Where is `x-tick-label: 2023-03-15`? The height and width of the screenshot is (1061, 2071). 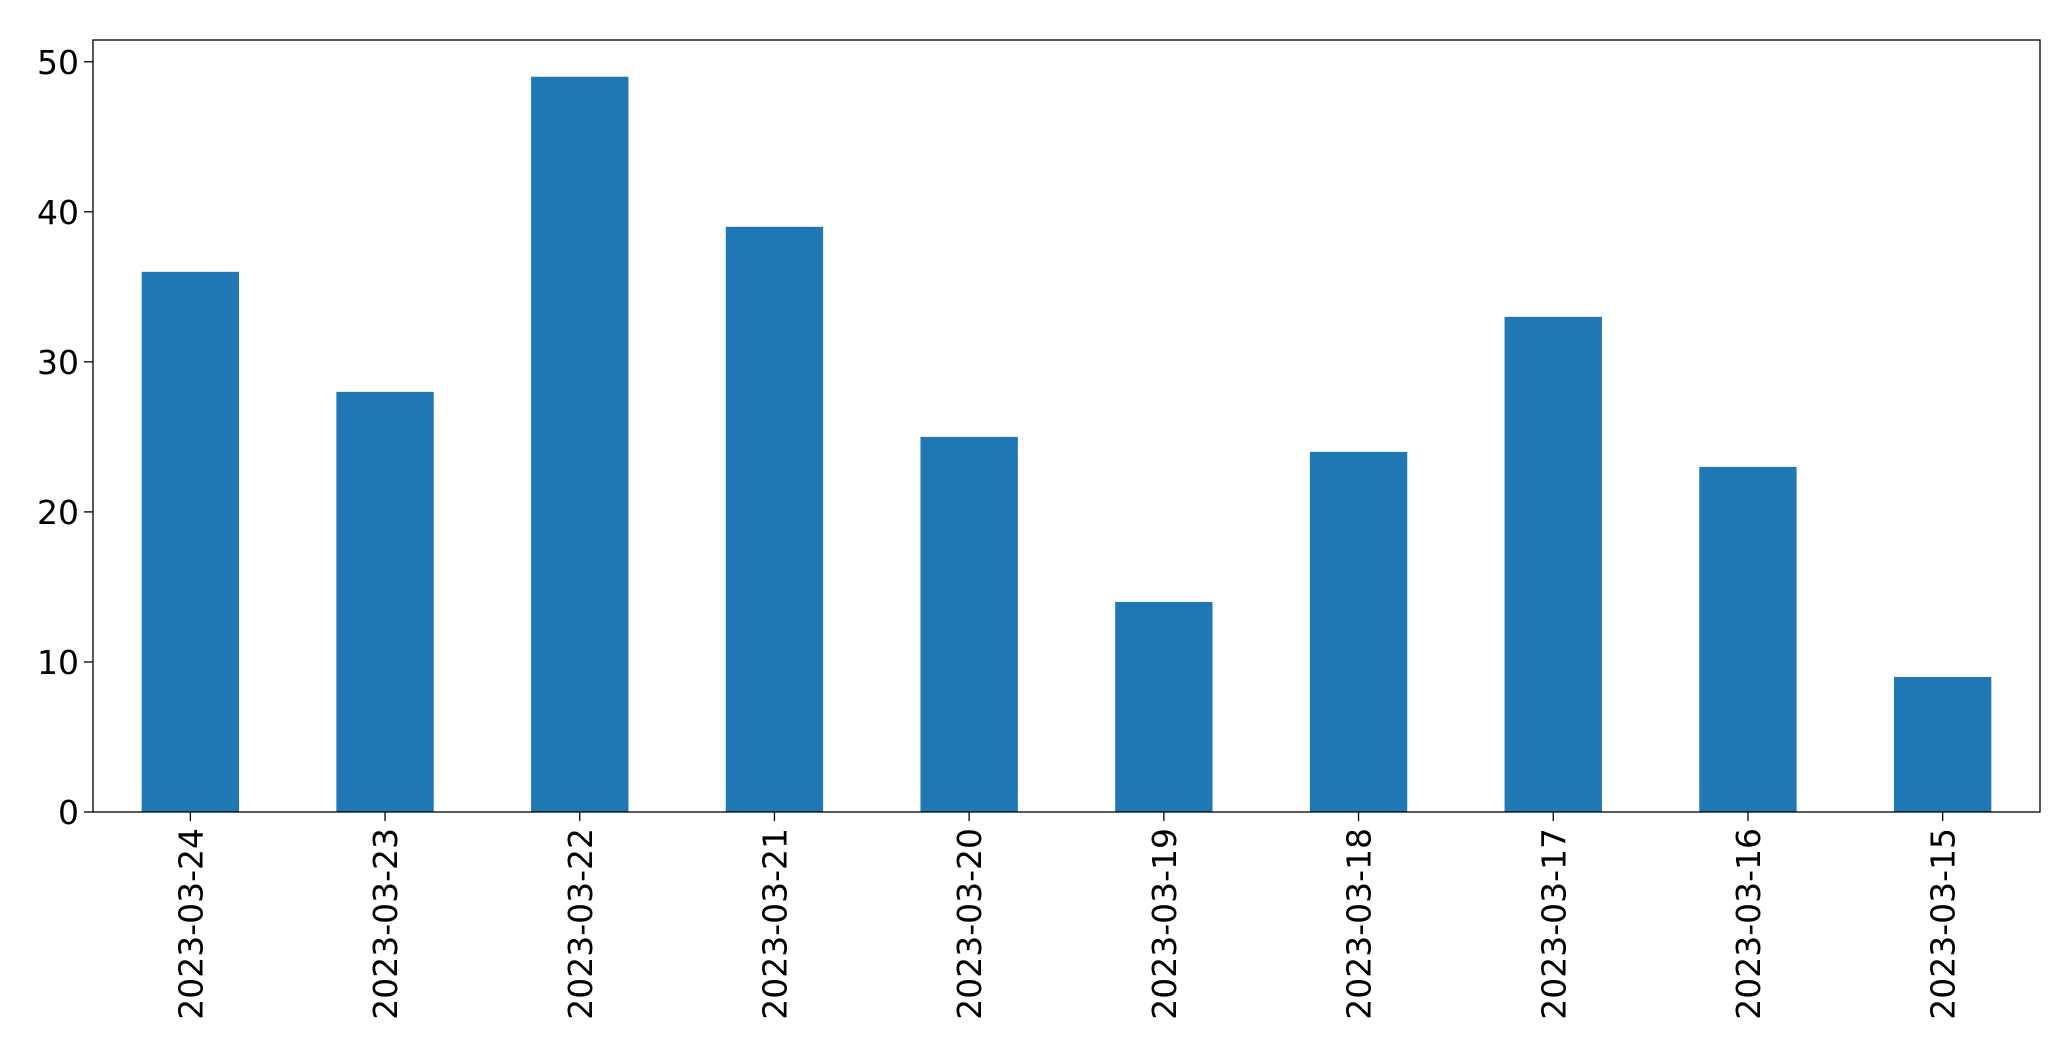 x-tick-label: 2023-03-15 is located at coordinates (1943, 924).